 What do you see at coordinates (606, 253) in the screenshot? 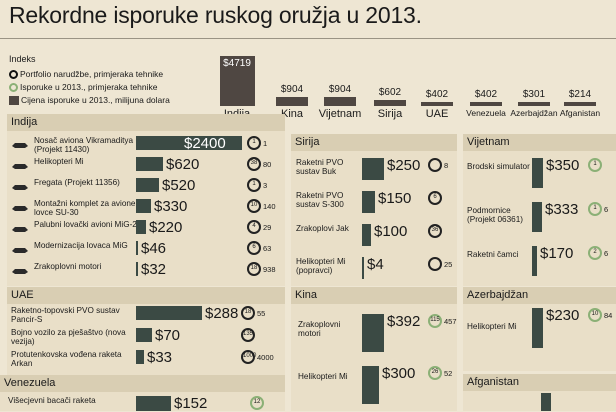
I see `order-count: 6` at bounding box center [606, 253].